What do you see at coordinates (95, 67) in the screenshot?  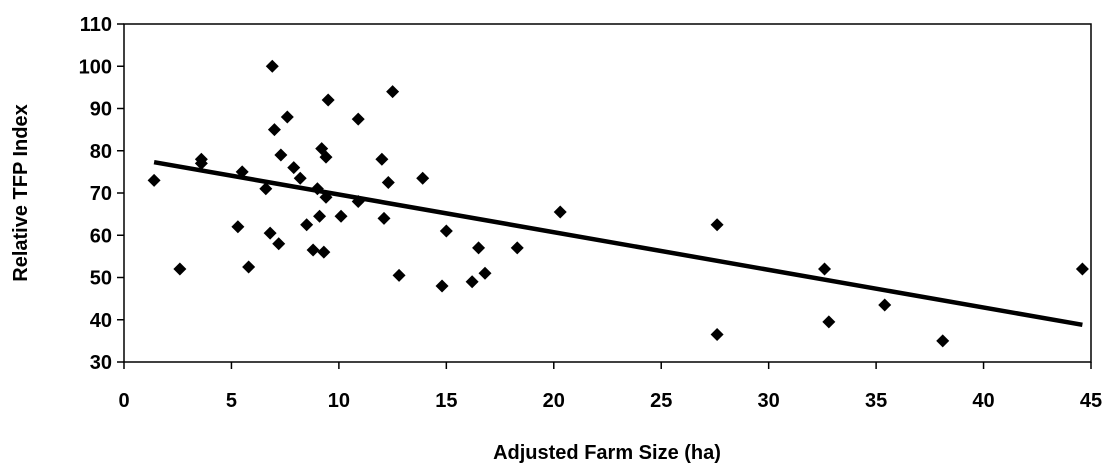 I see `y-tick-label: 100` at bounding box center [95, 67].